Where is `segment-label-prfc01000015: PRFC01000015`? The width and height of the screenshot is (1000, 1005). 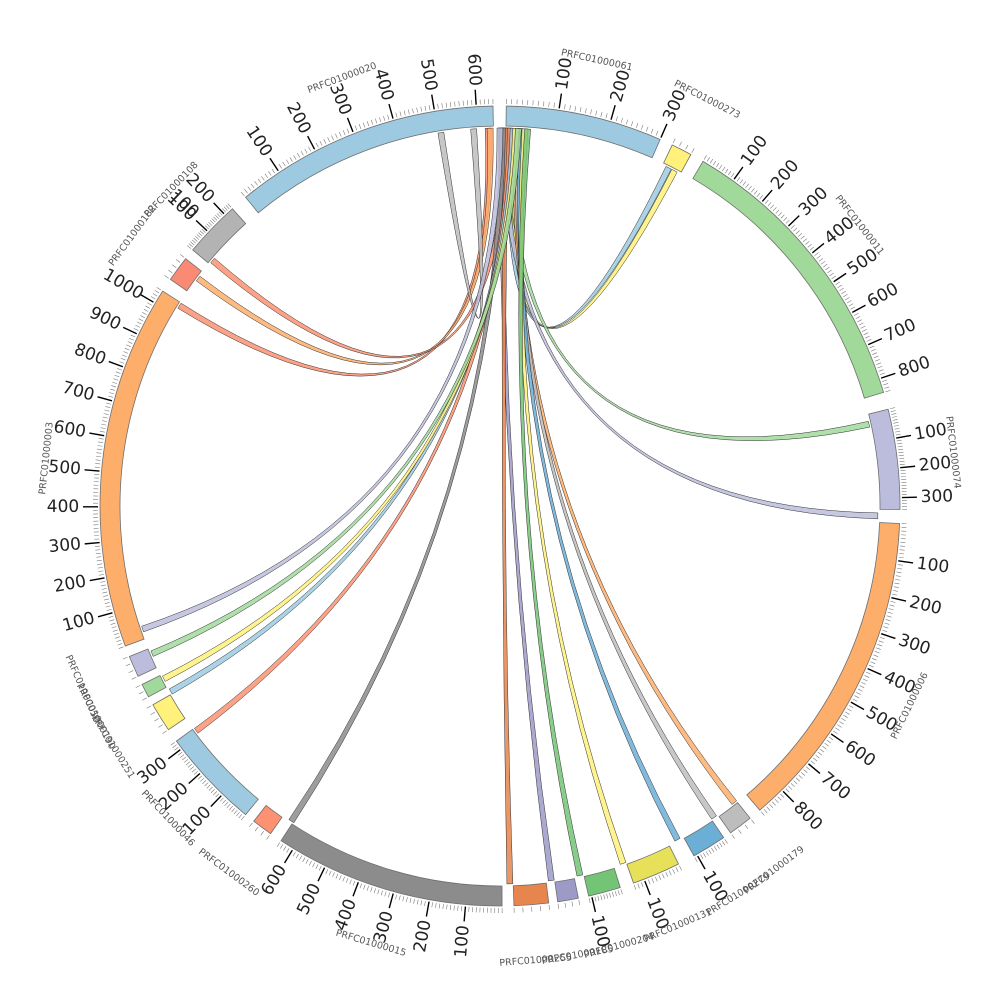 segment-label-prfc01000015: PRFC01000015 is located at coordinates (370, 943).